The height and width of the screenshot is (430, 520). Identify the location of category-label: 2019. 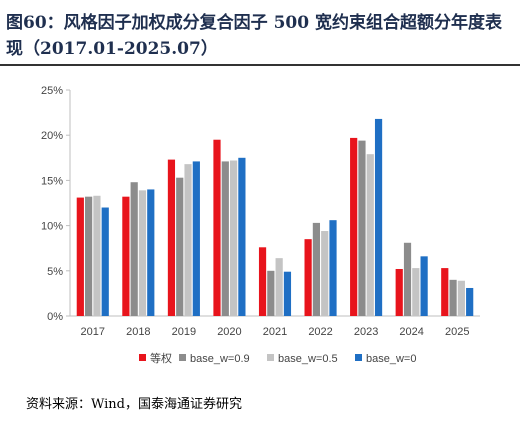
(184, 332).